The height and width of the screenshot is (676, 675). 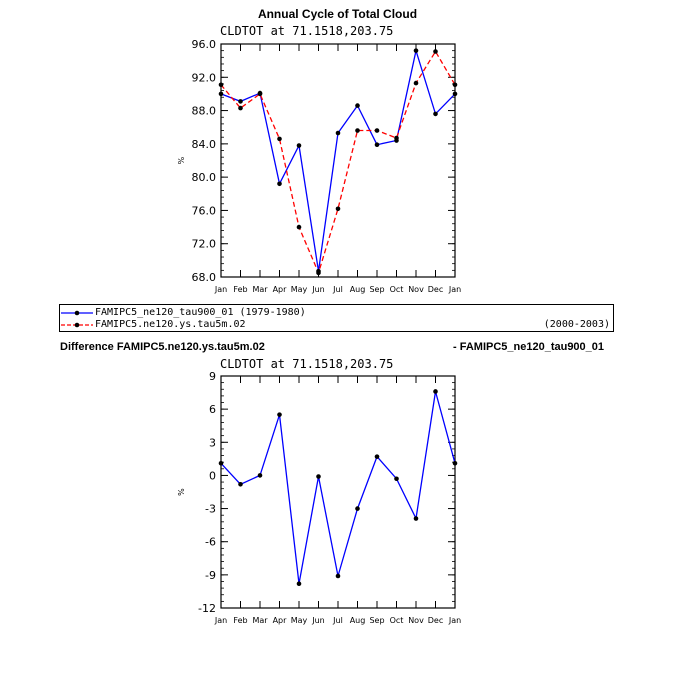 What do you see at coordinates (318, 289) in the screenshot?
I see `cycle-x-tick-label: Jun` at bounding box center [318, 289].